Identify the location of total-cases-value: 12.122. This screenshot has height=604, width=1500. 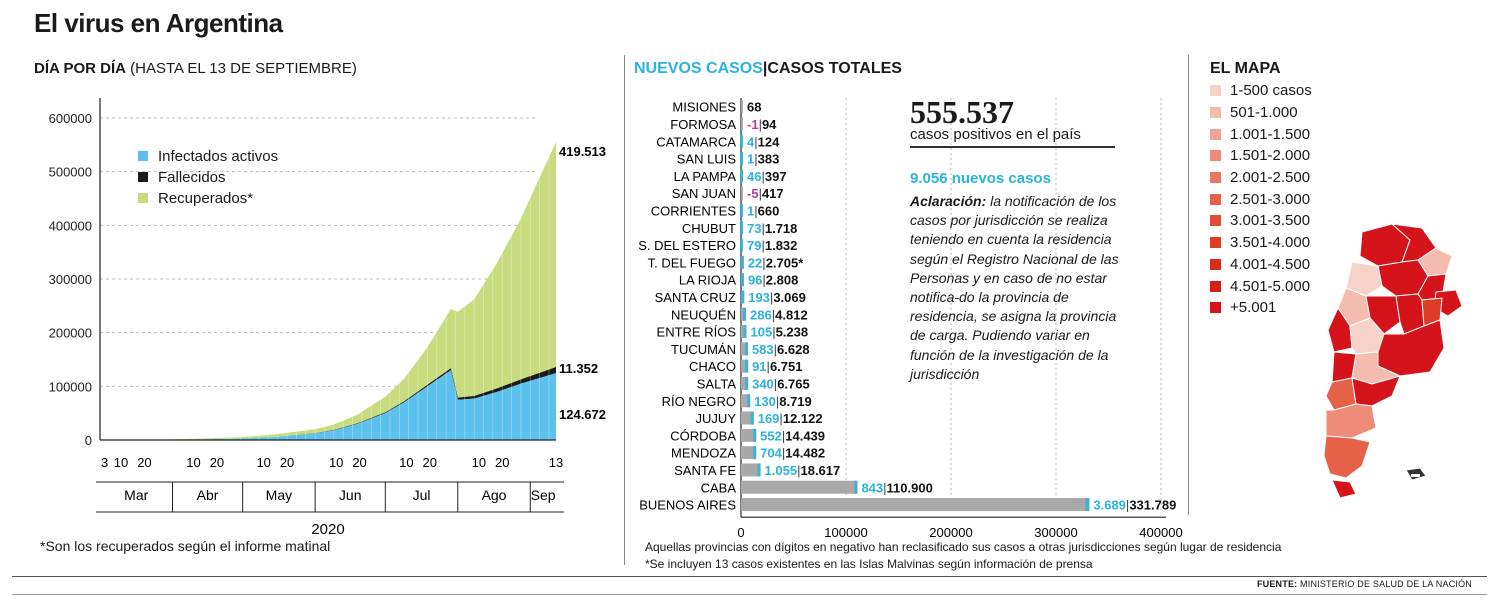
(803, 418).